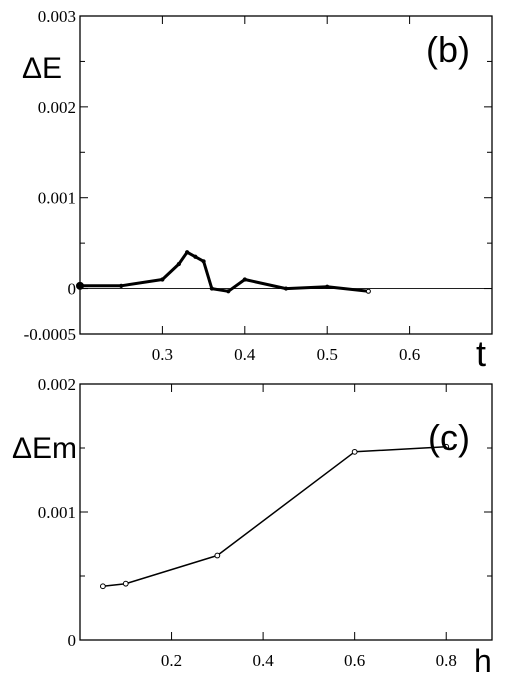 This screenshot has width=506, height=680. Describe the element at coordinates (42, 68) in the screenshot. I see `panel-b-y-axis-label: ΔE` at that location.